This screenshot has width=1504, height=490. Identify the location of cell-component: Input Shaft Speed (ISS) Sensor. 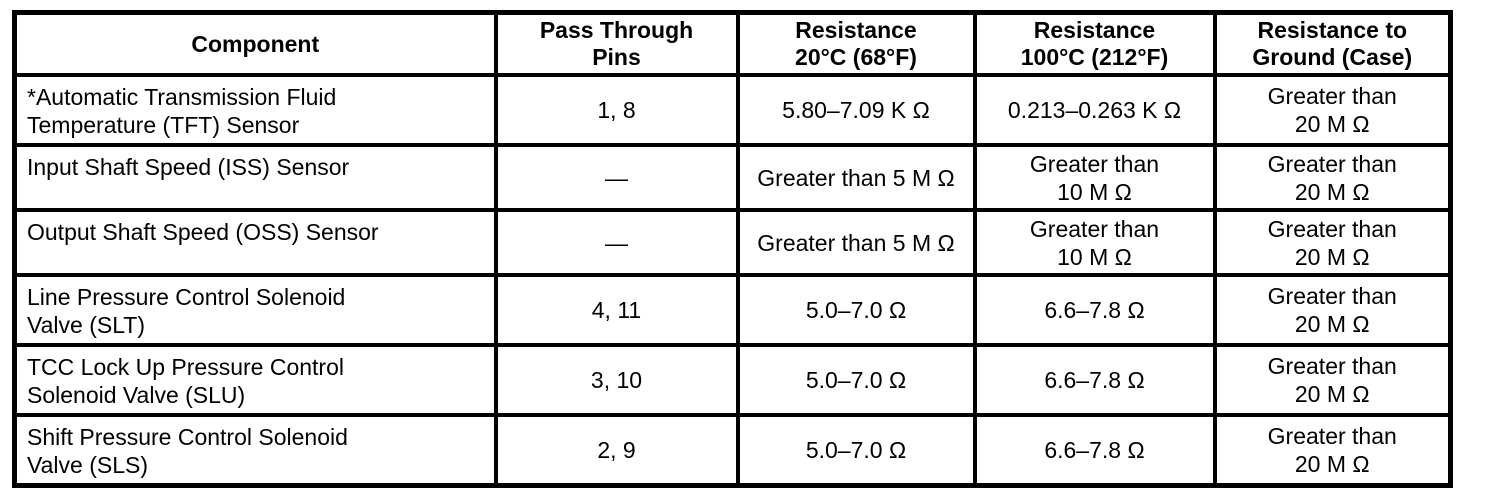
(255, 177).